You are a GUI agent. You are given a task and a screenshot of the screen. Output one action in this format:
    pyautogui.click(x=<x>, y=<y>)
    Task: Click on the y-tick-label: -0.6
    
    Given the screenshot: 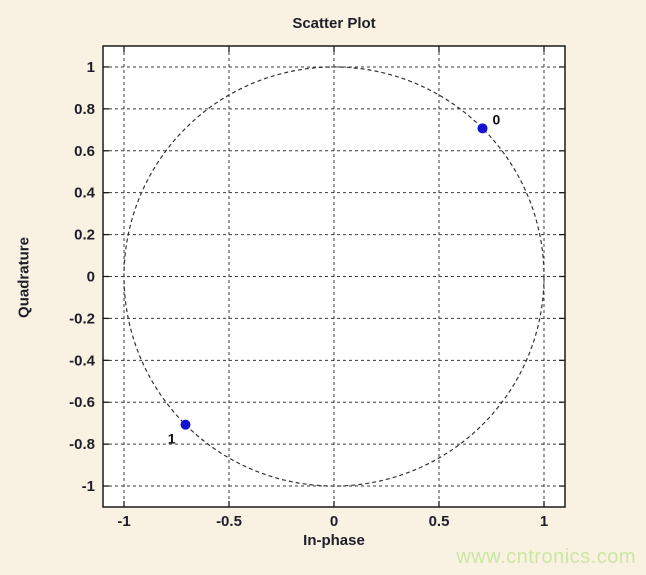 What is the action you would take?
    pyautogui.click(x=82, y=402)
    